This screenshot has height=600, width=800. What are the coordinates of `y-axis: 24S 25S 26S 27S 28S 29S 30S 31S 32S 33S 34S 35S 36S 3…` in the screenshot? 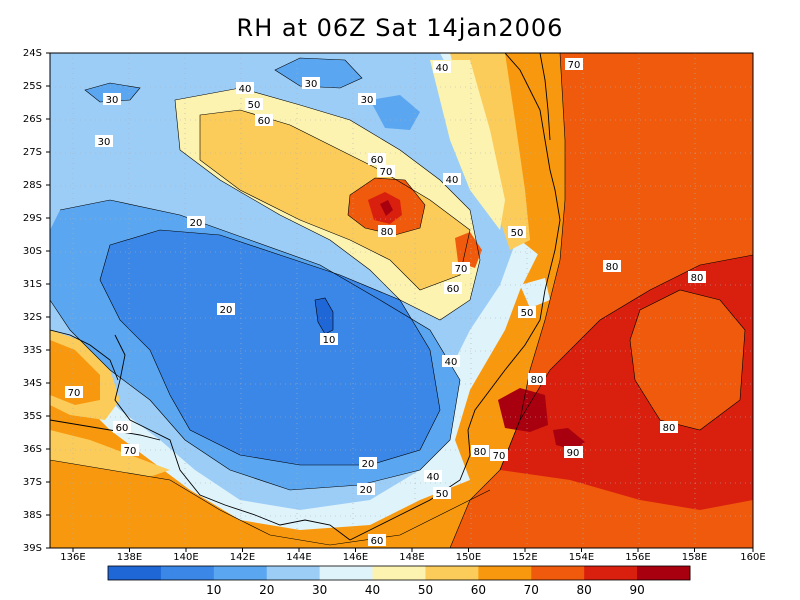 It's located at (36, 301).